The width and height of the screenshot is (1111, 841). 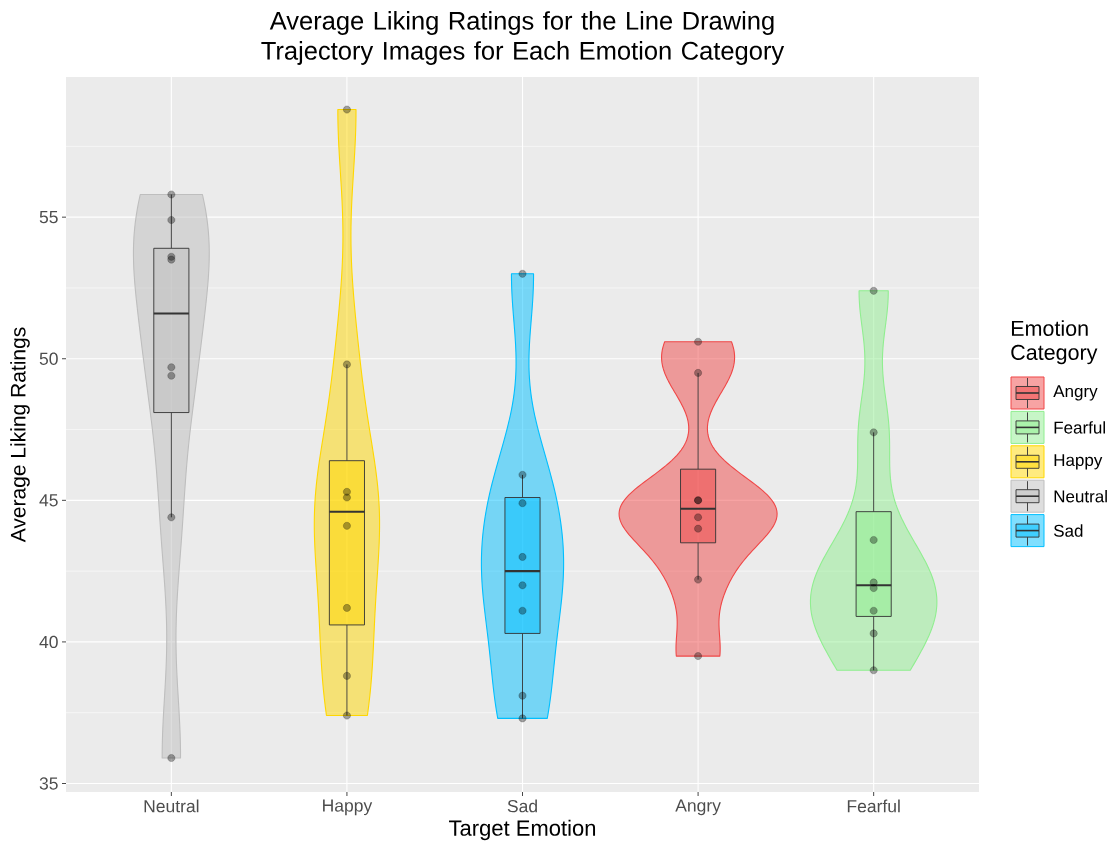 What do you see at coordinates (1068, 530) in the screenshot?
I see `legend-label: Sad` at bounding box center [1068, 530].